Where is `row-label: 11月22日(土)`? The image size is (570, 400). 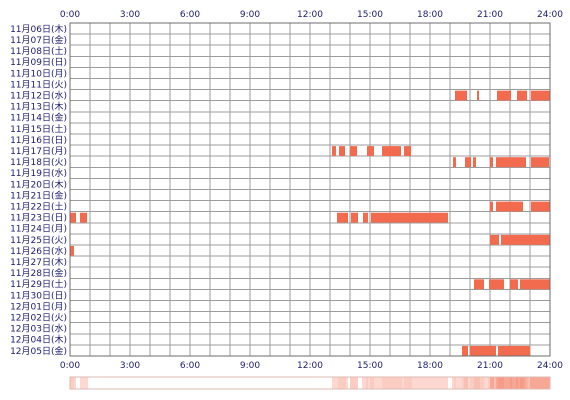 row-label: 11月22日(土) is located at coordinates (38, 206).